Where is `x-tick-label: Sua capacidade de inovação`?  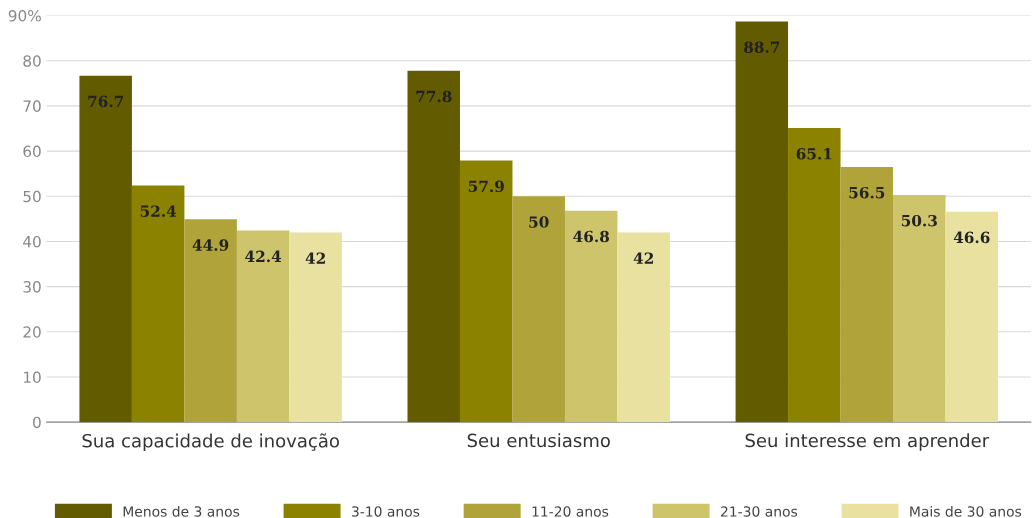 x-tick-label: Sua capacidade de inovação is located at coordinates (210, 442).